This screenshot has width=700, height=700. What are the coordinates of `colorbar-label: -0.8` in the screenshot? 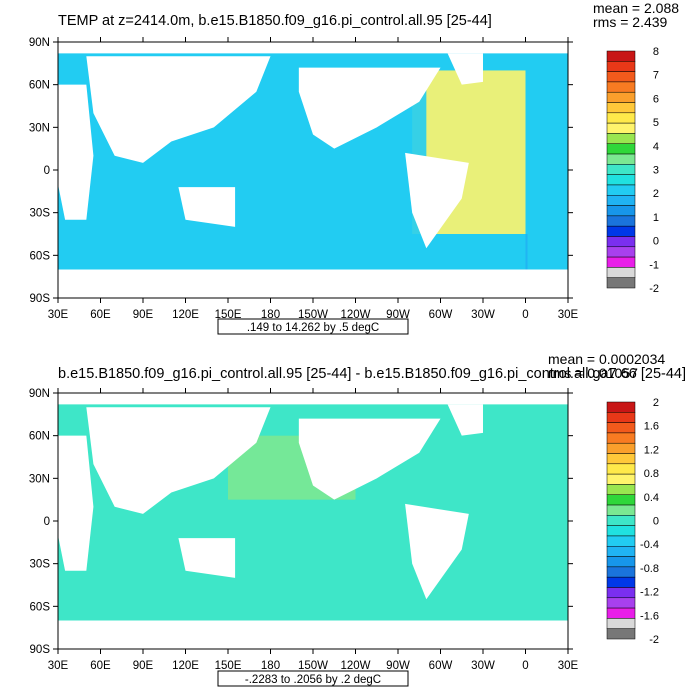 It's located at (649, 569).